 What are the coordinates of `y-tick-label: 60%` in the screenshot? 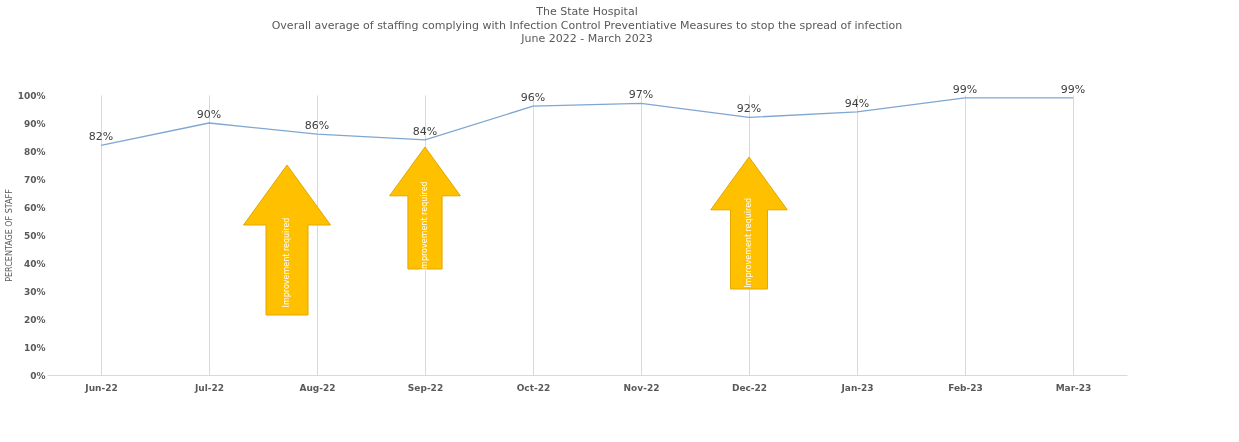 It's located at (34, 207).